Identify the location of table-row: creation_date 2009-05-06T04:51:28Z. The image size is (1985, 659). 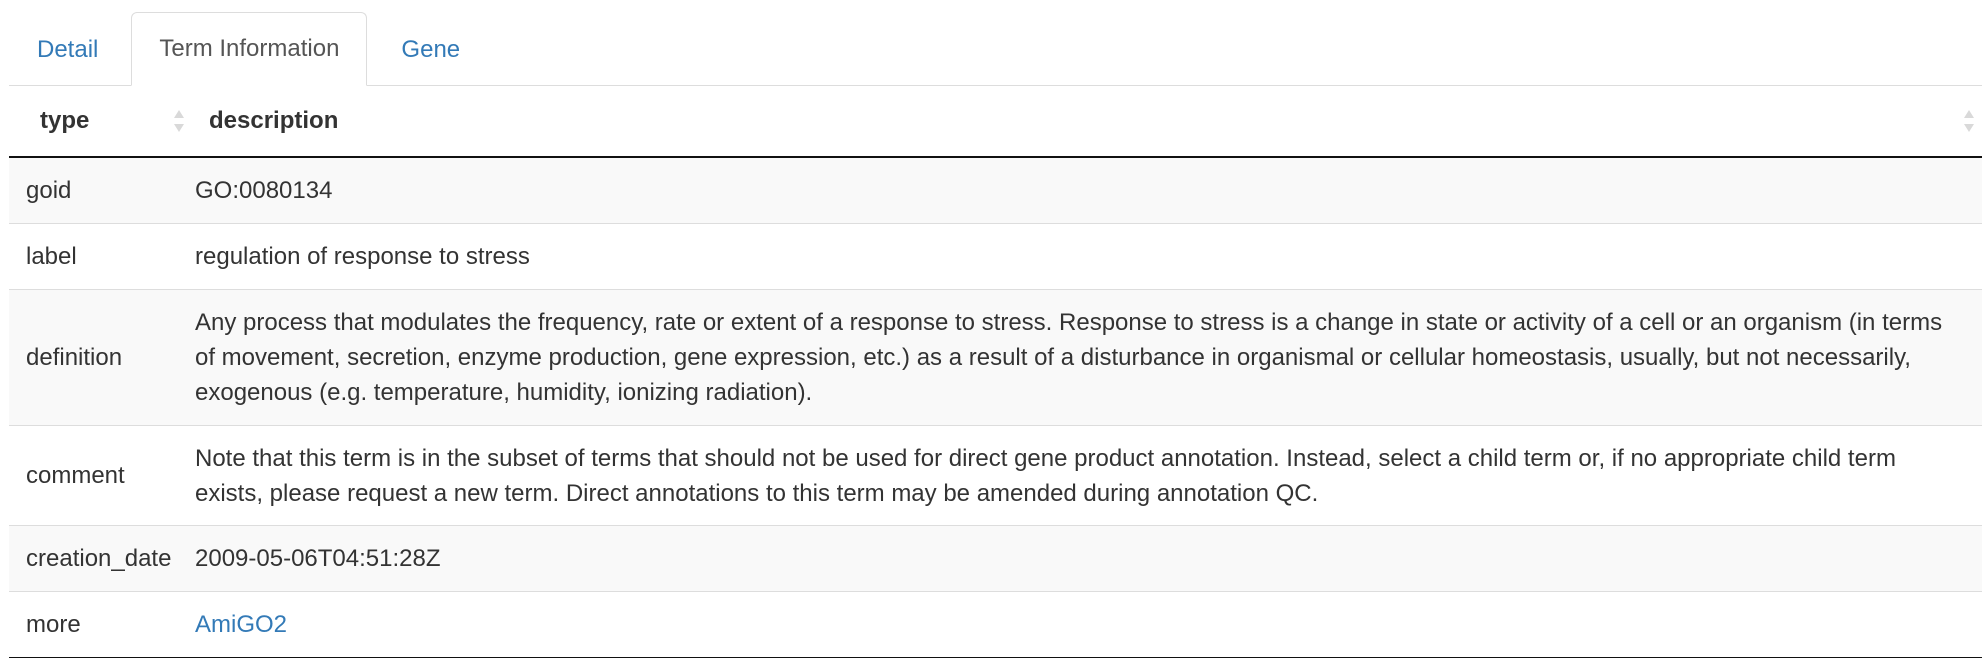
(995, 558).